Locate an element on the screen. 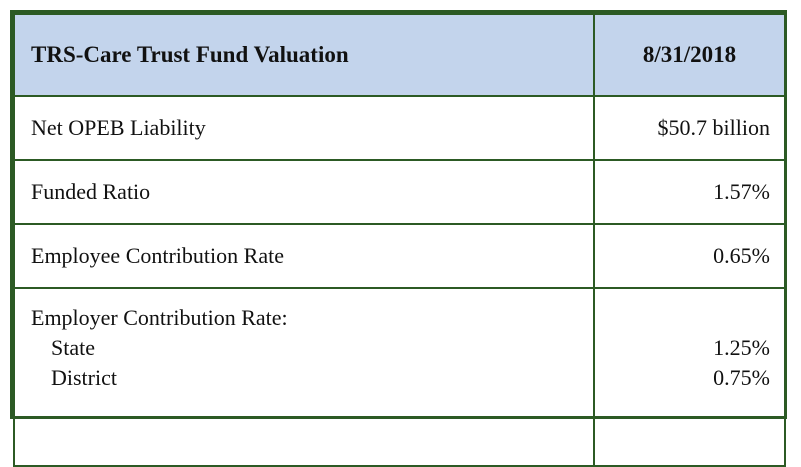 Image resolution: width=801 pixels, height=467 pixels. table-title: TRS-Care Trust Fund Valuation is located at coordinates (304, 55).